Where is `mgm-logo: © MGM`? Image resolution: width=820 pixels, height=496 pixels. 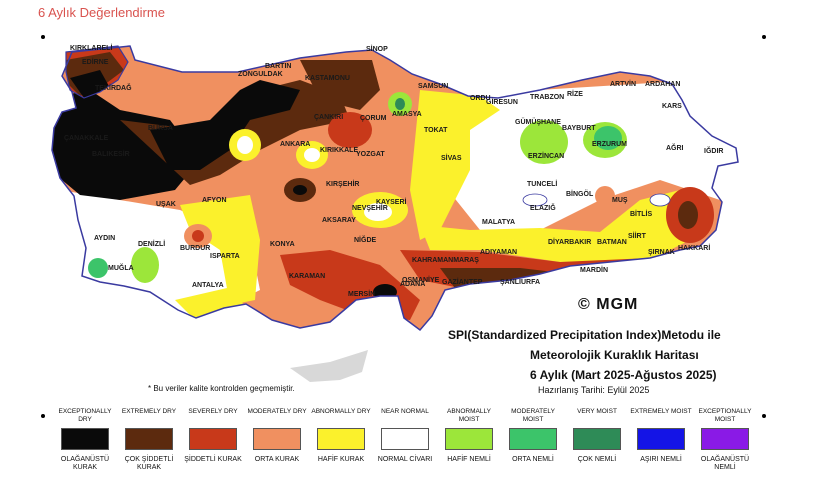
mgm-logo: © MGM is located at coordinates (608, 304).